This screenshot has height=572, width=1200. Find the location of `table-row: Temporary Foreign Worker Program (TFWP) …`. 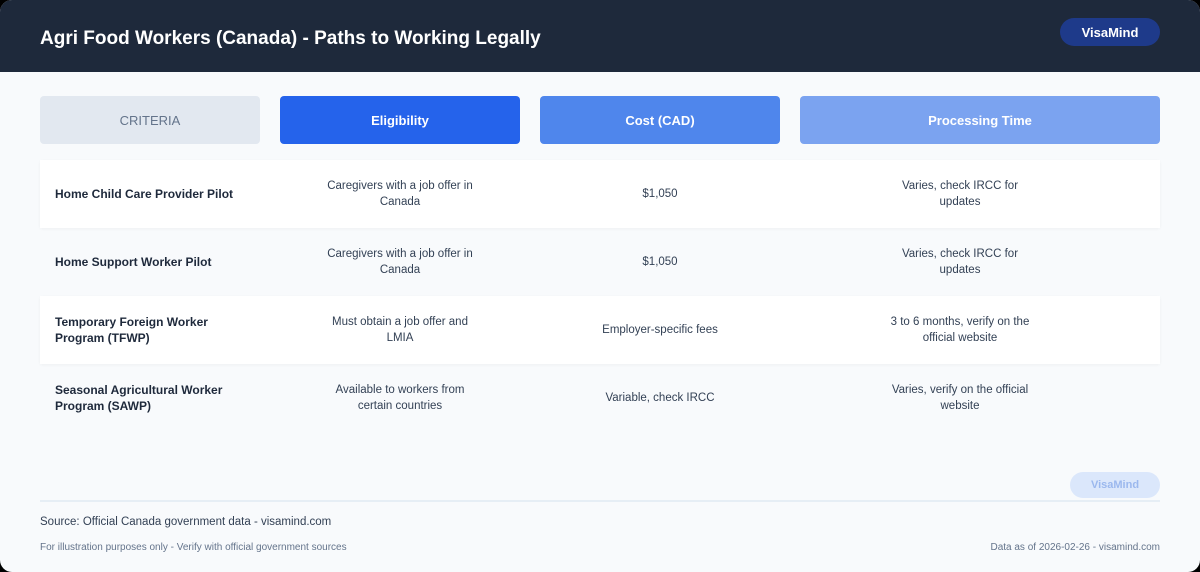

table-row: Temporary Foreign Worker Program (TFWP) … is located at coordinates (600, 330).